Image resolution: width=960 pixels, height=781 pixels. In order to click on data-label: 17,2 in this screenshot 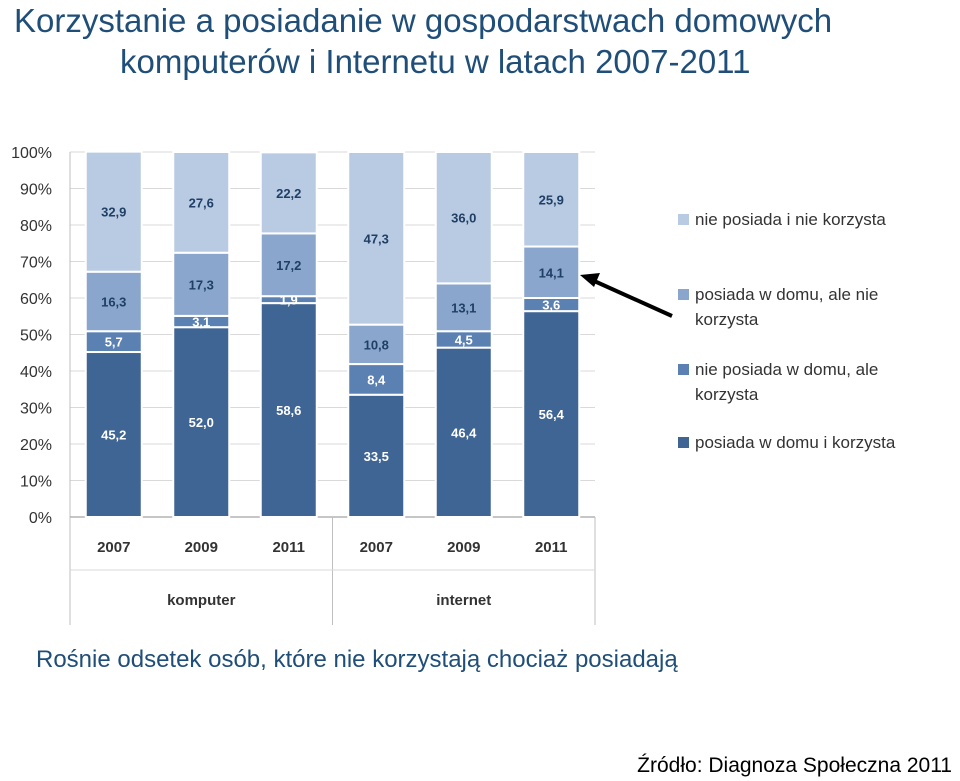, I will do `click(288, 265)`.